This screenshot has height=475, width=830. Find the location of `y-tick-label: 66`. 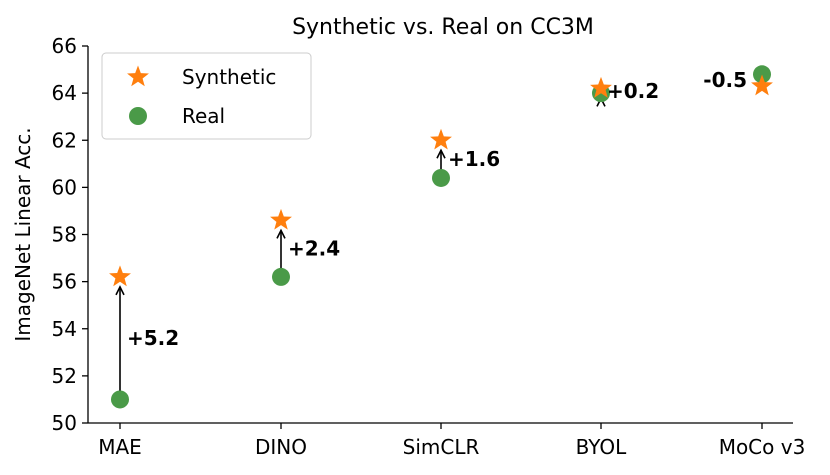

y-tick-label: 66 is located at coordinates (64, 46).